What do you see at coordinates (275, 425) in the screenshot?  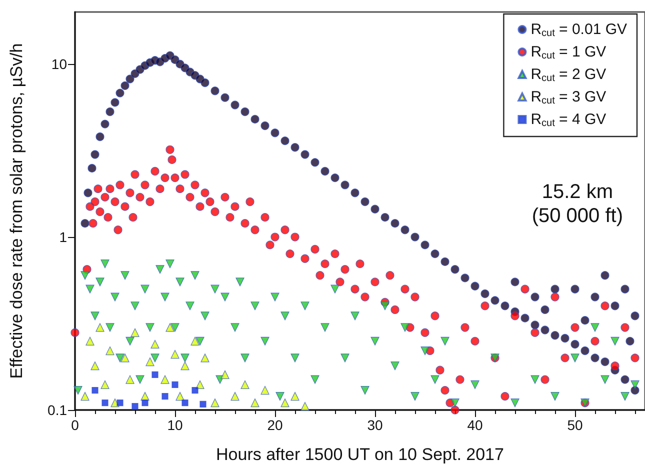 I see `x-tick-label: 20` at bounding box center [275, 425].